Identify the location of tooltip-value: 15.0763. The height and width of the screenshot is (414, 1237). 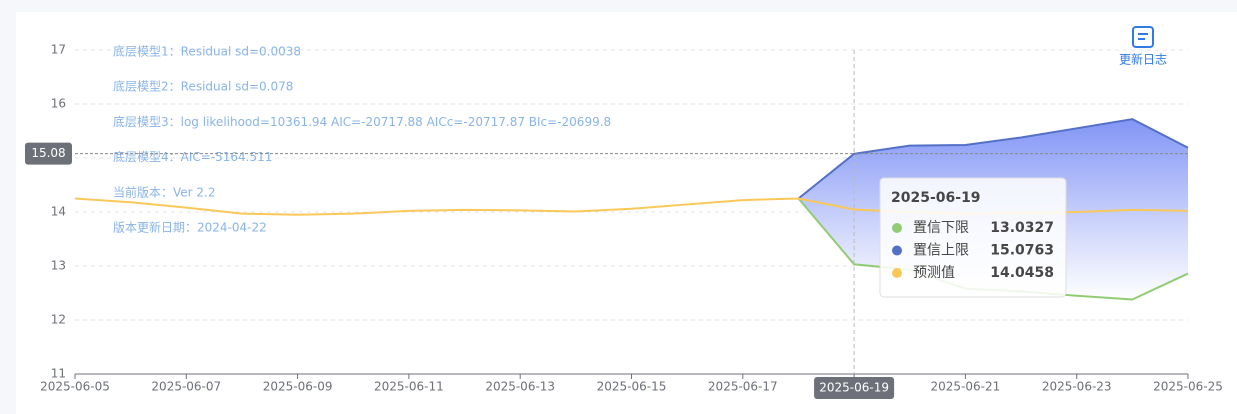
(1022, 251).